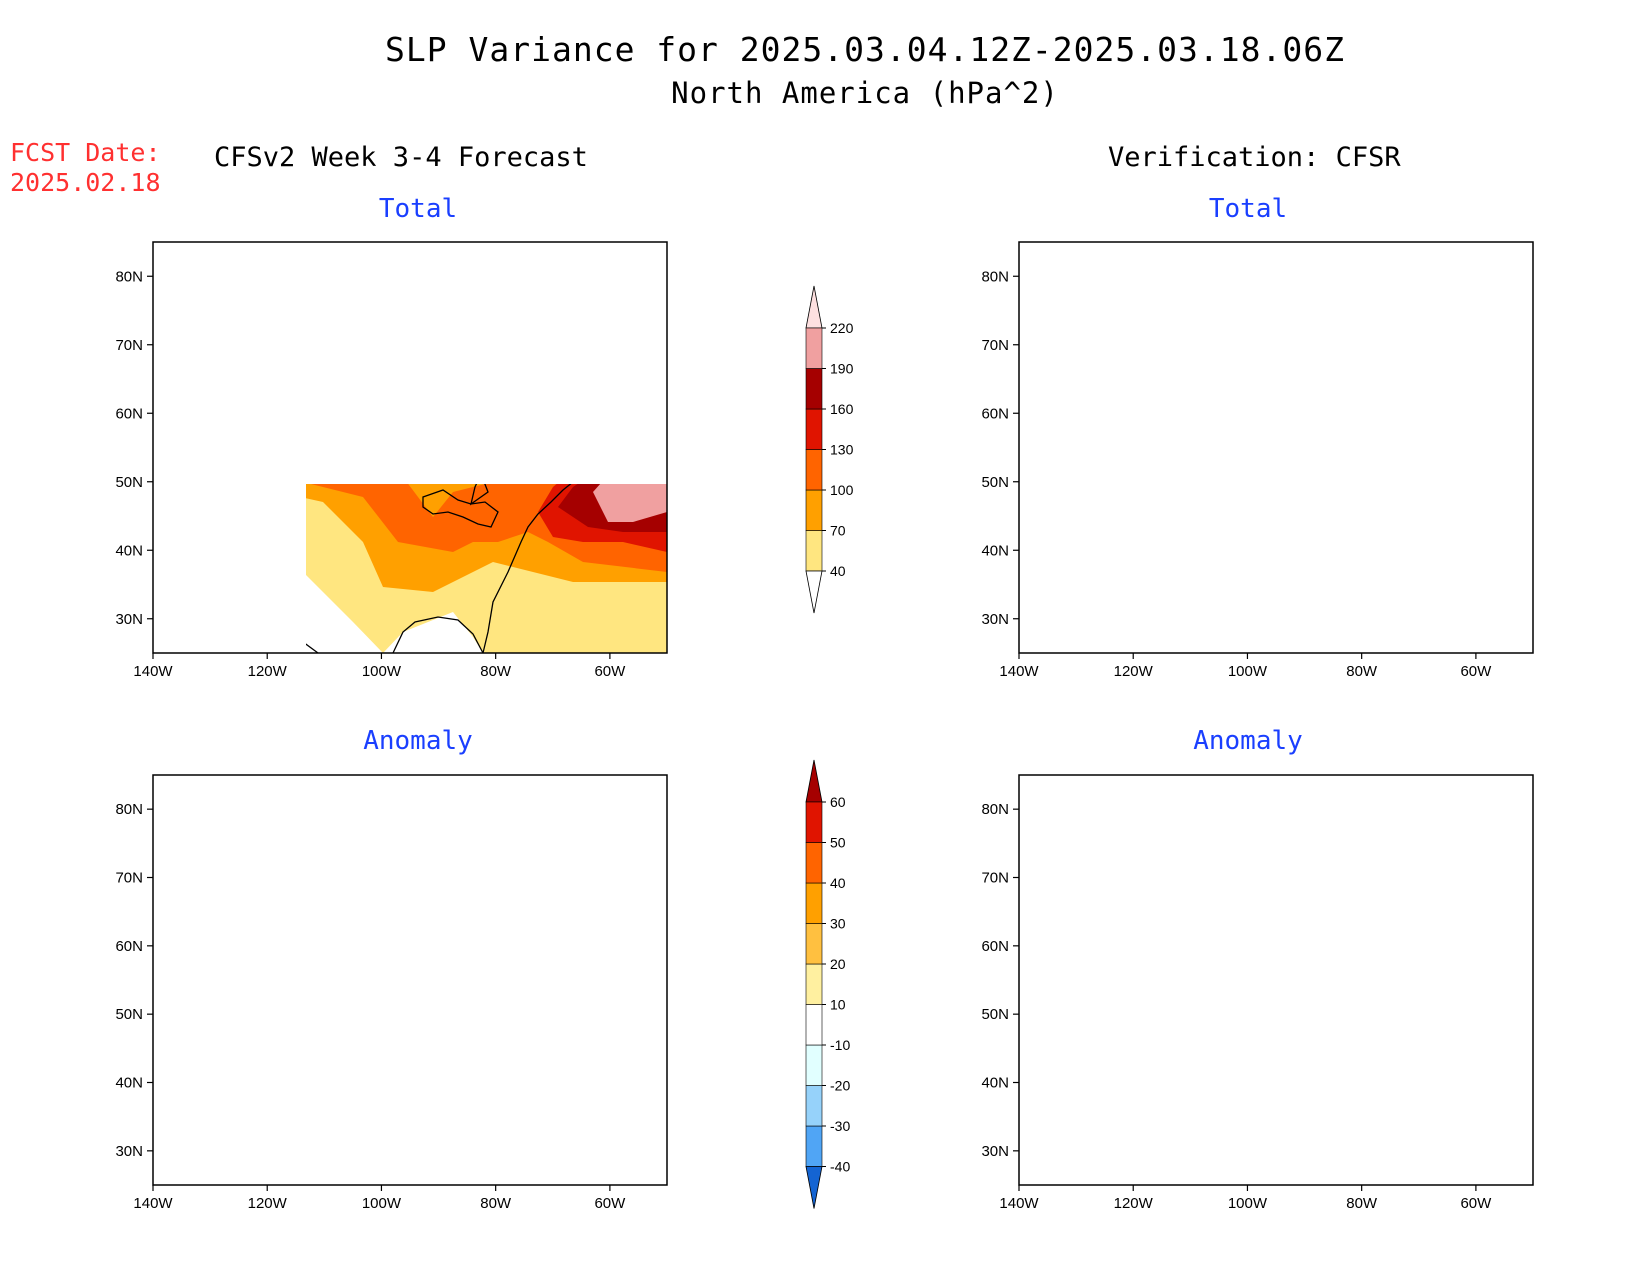 This screenshot has height=1275, width=1650. What do you see at coordinates (85, 182) in the screenshot?
I see `forecast-date-value: 2025.02.18` at bounding box center [85, 182].